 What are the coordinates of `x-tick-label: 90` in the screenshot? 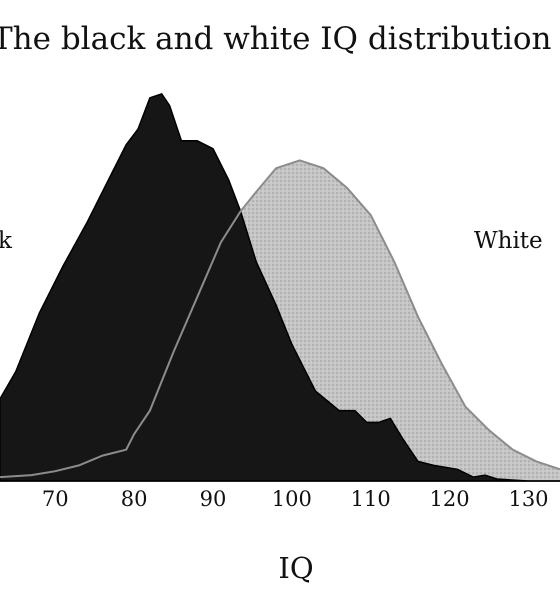 It's located at (213, 499).